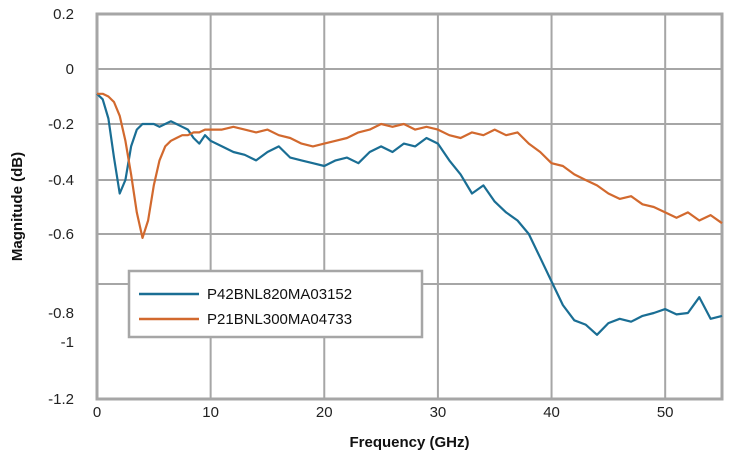 The height and width of the screenshot is (458, 729). Describe the element at coordinates (61, 399) in the screenshot. I see `y-tick-label: -1.2` at that location.